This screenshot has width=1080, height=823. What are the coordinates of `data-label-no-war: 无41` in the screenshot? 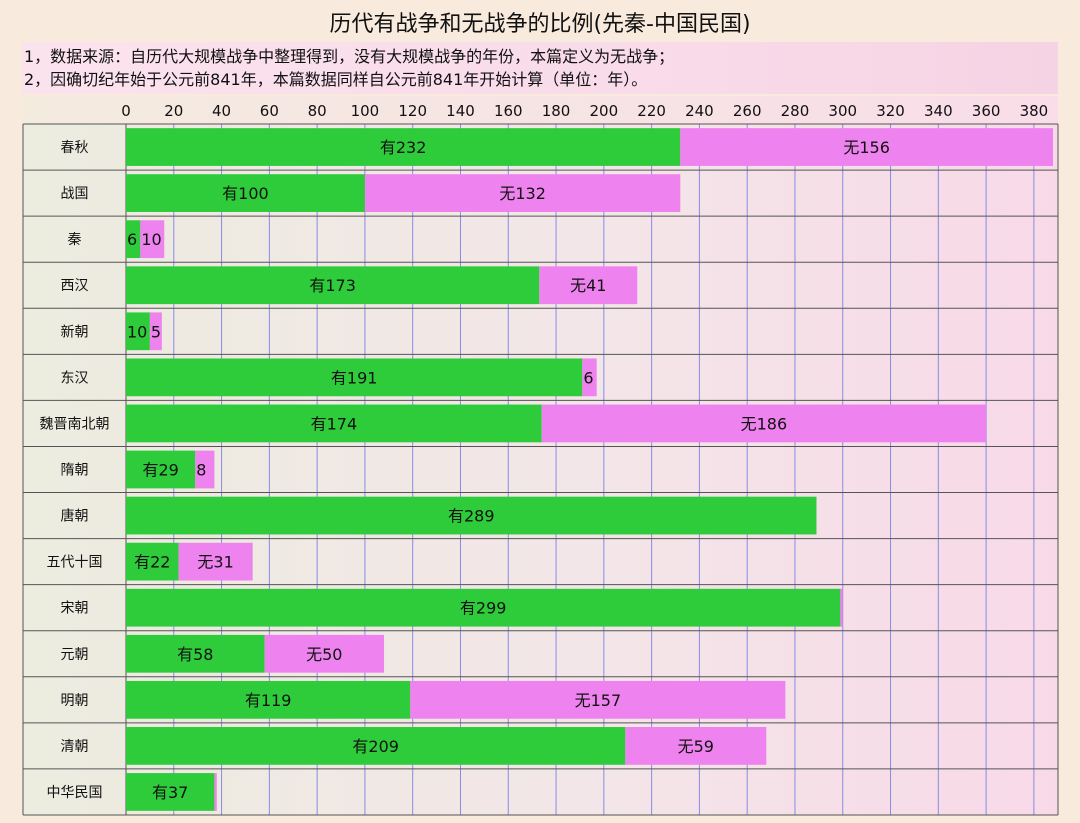 It's located at (588, 285).